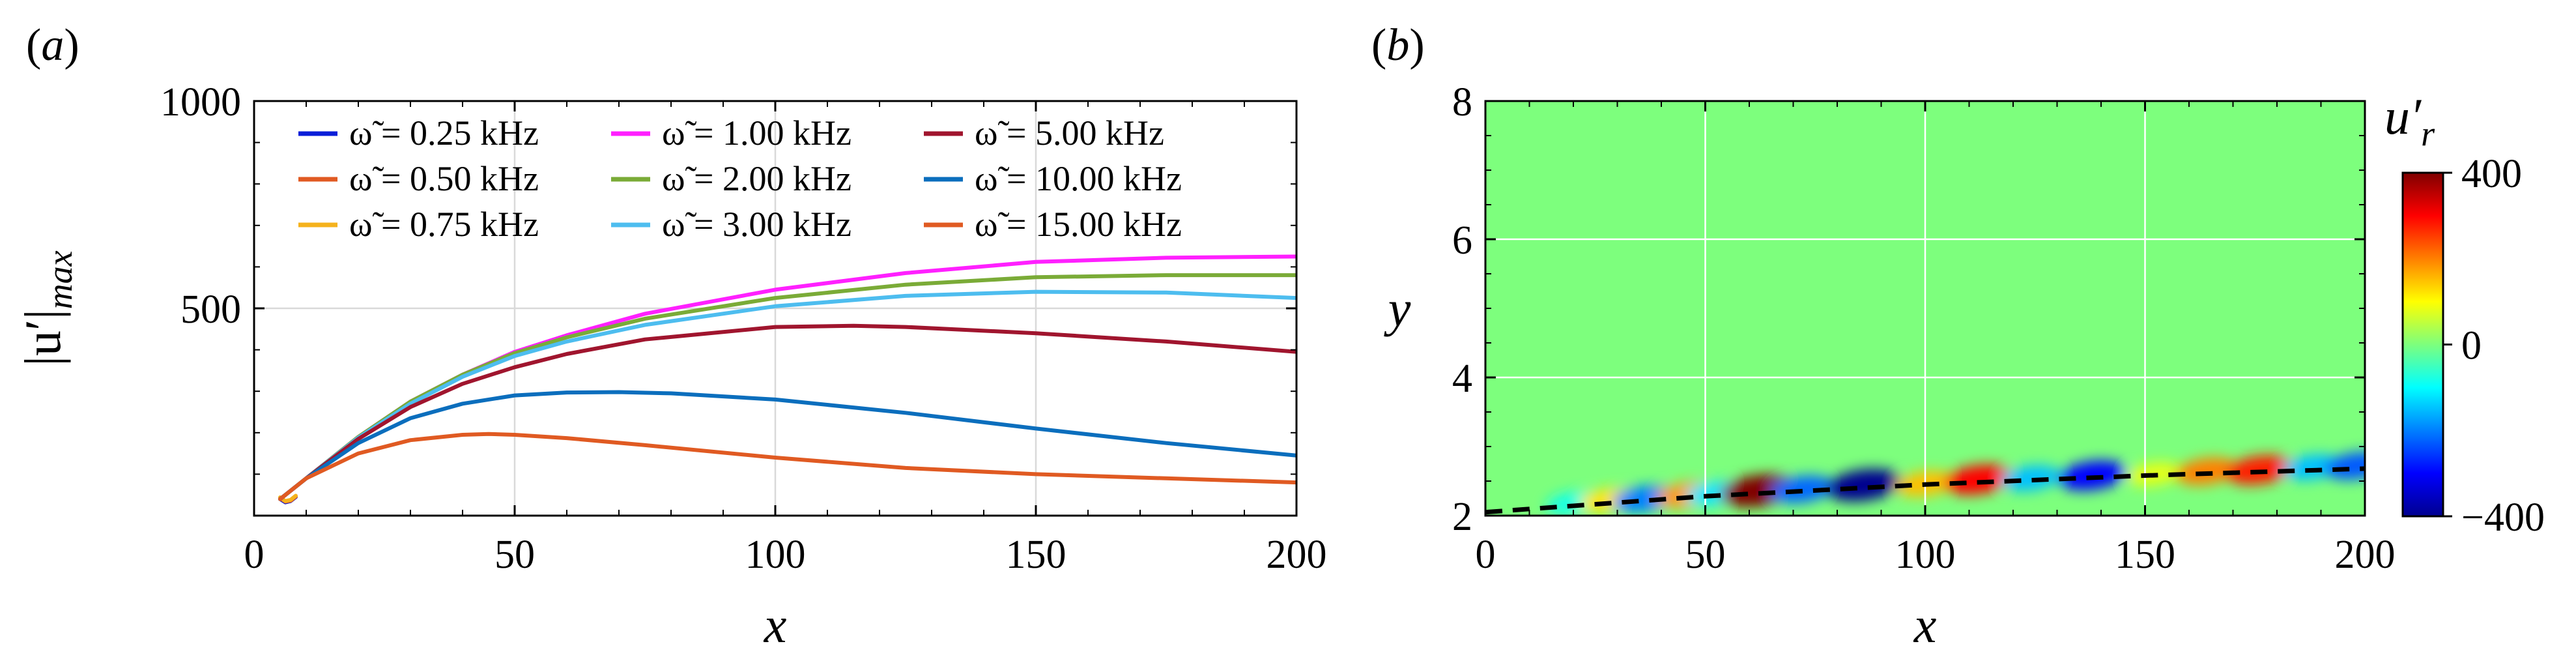 This screenshot has height=661, width=2576. Describe the element at coordinates (2491, 174) in the screenshot. I see `colorbar-tick-label: 400` at that location.